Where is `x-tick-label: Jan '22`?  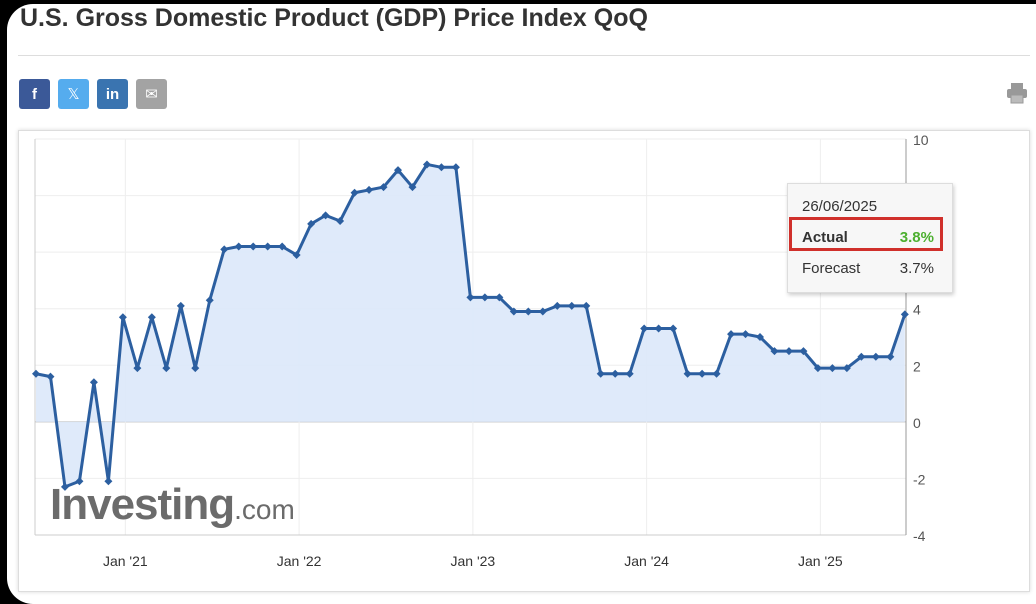
x-tick-label: Jan '22 is located at coordinates (299, 561).